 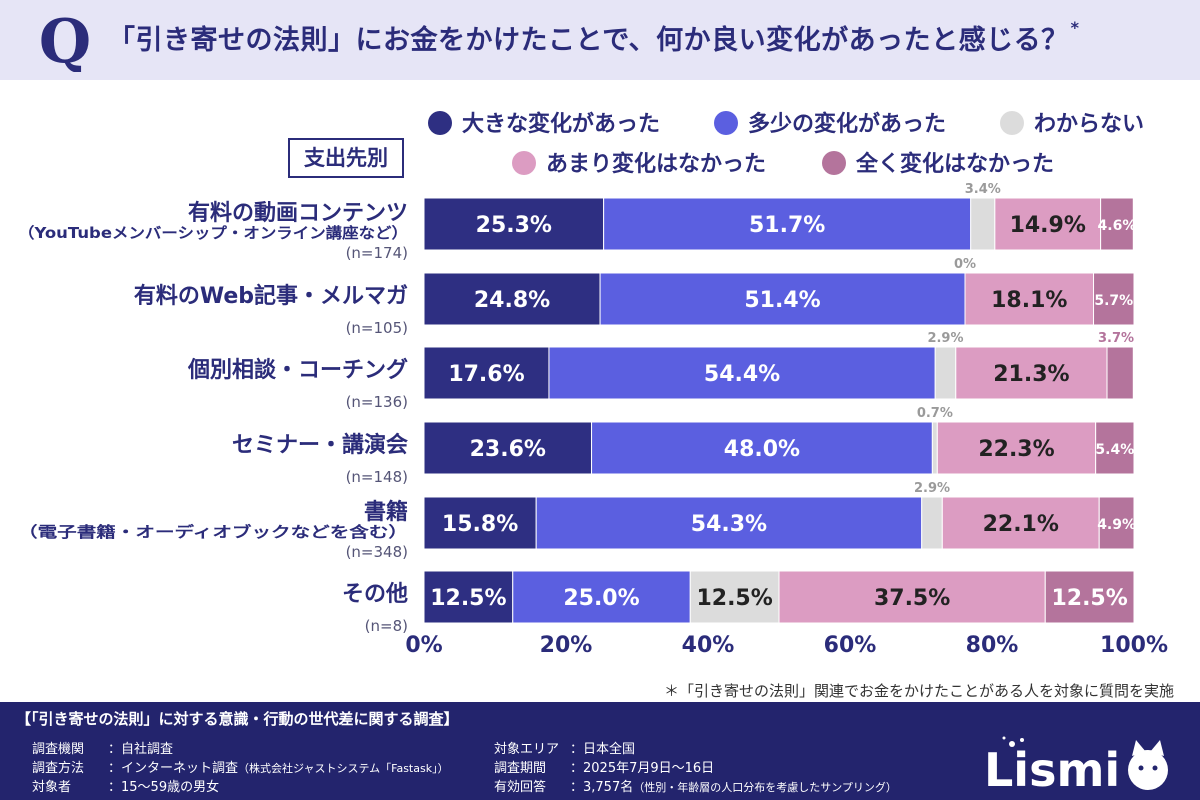 What do you see at coordinates (566, 645) in the screenshot?
I see `x-tick-label: 20%` at bounding box center [566, 645].